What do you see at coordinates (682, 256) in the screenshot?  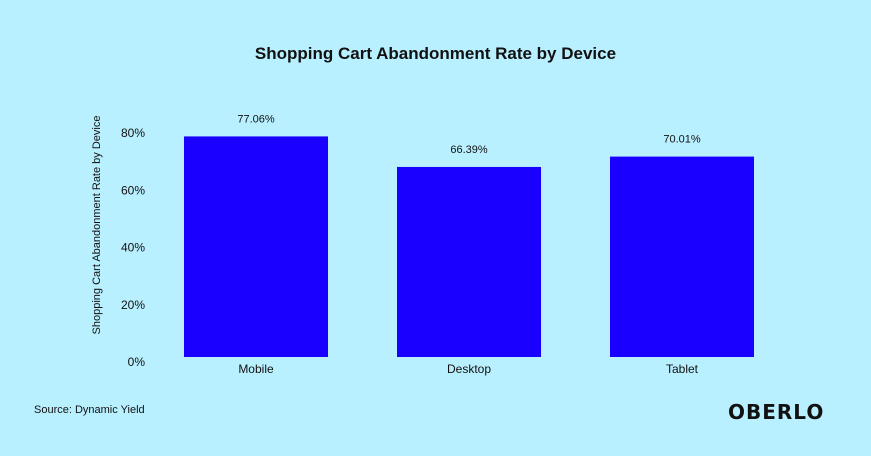 I see `bar-tablet` at bounding box center [682, 256].